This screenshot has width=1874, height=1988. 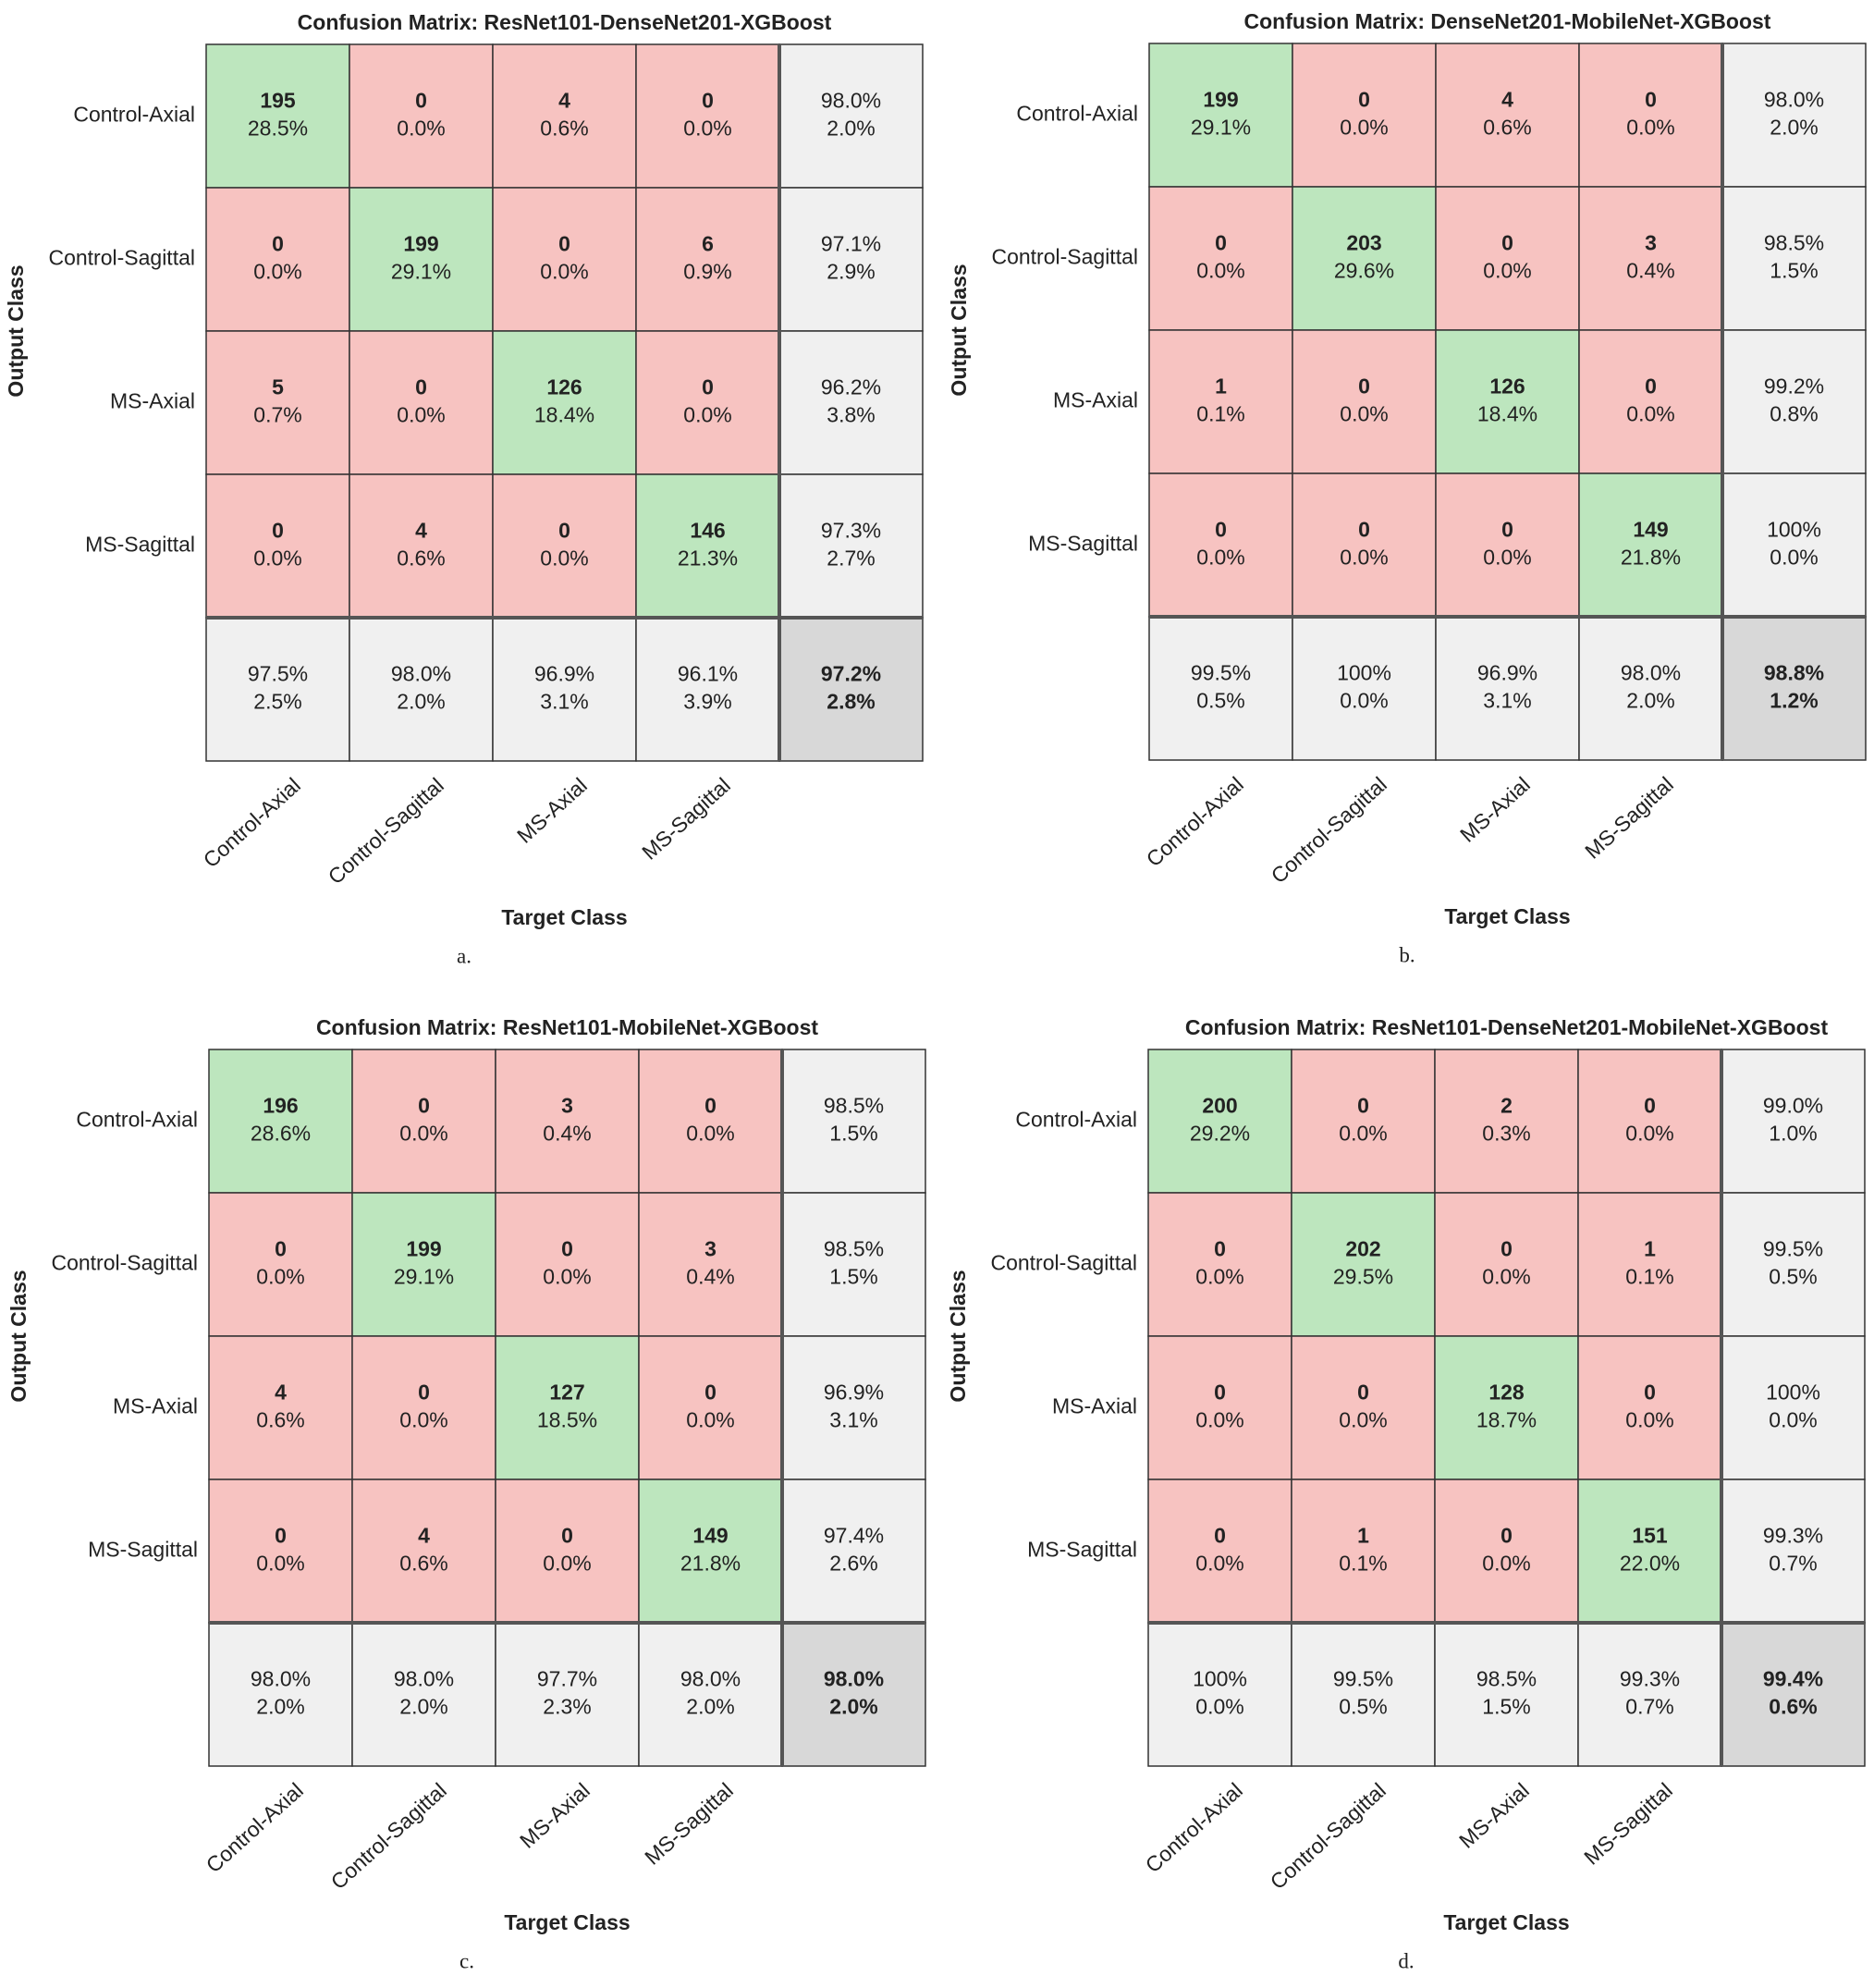 What do you see at coordinates (1363, 1679) in the screenshot?
I see `cell-text: 99.5%` at bounding box center [1363, 1679].